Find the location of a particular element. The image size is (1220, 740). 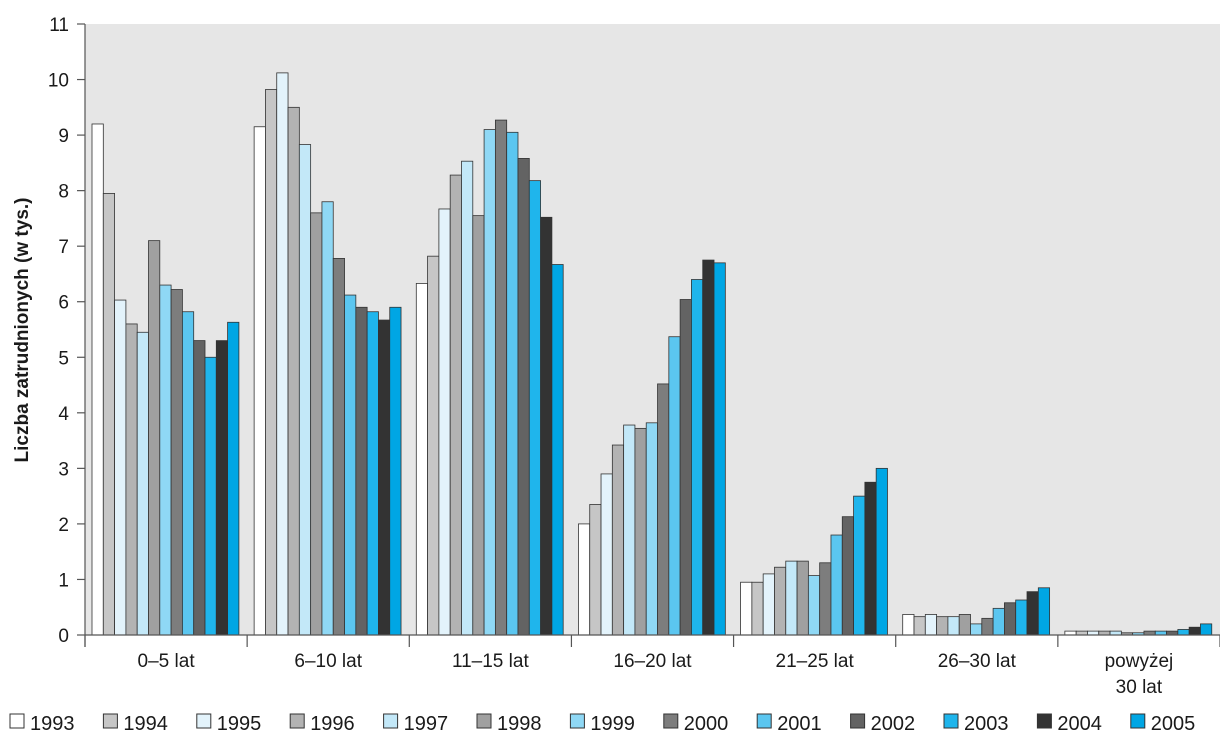

y-axis-title: Liczba zatrudnionych (w tys.) is located at coordinates (22, 330).